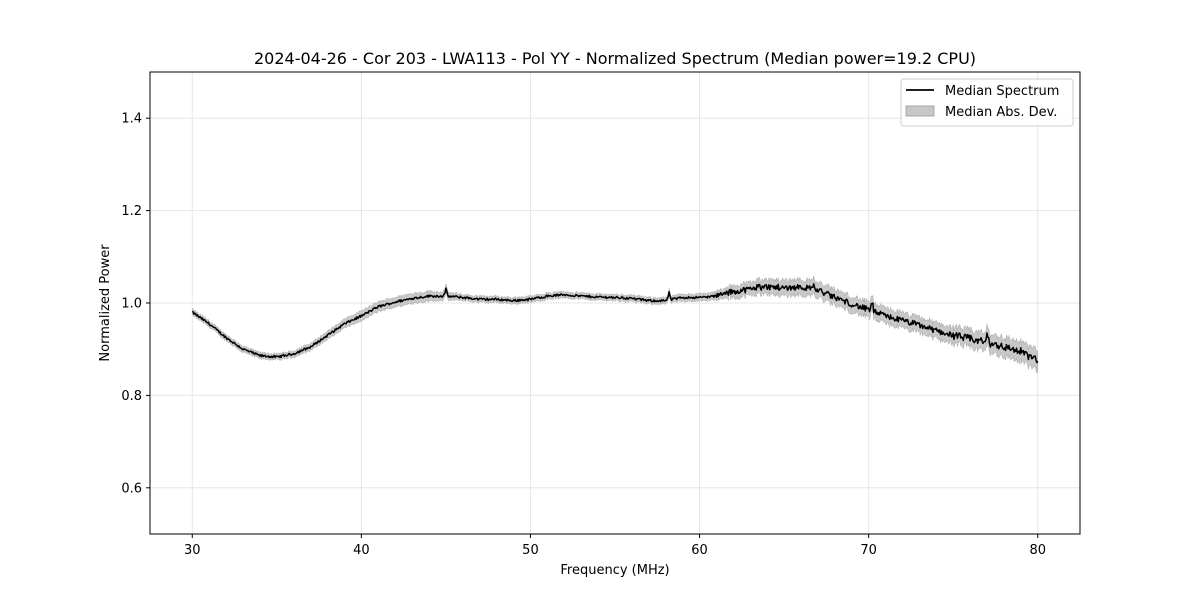  What do you see at coordinates (868, 550) in the screenshot?
I see `x-tick-label: 70` at bounding box center [868, 550].